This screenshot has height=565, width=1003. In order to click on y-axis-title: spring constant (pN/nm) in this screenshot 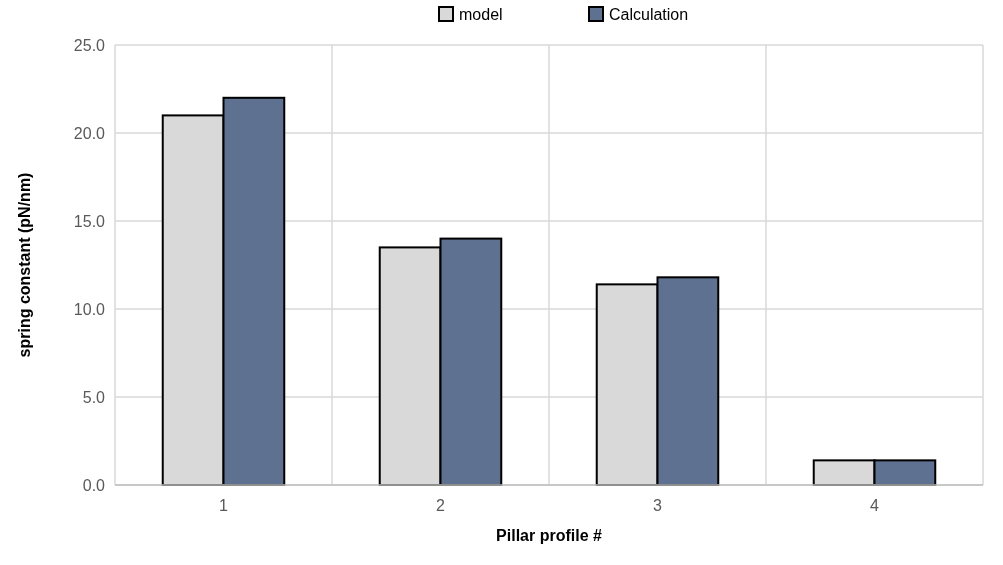, I will do `click(24, 265)`.